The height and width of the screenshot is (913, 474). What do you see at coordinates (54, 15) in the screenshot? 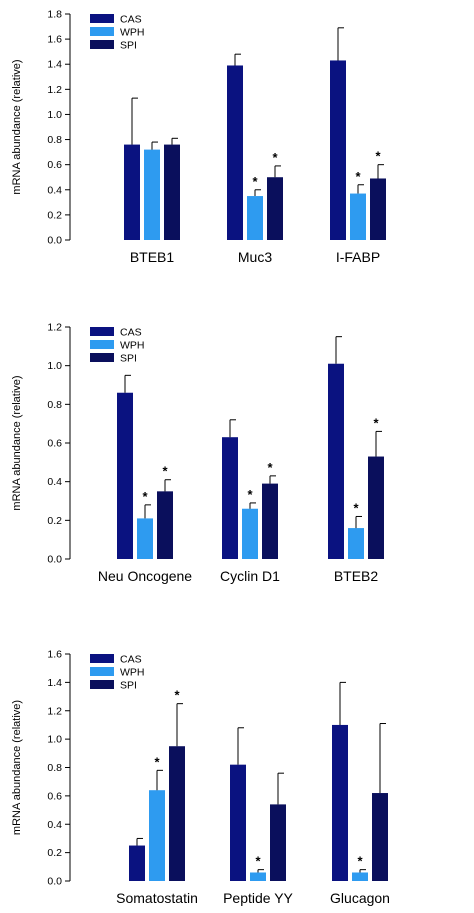
I see `y-tick-label: 1.8` at bounding box center [54, 15].